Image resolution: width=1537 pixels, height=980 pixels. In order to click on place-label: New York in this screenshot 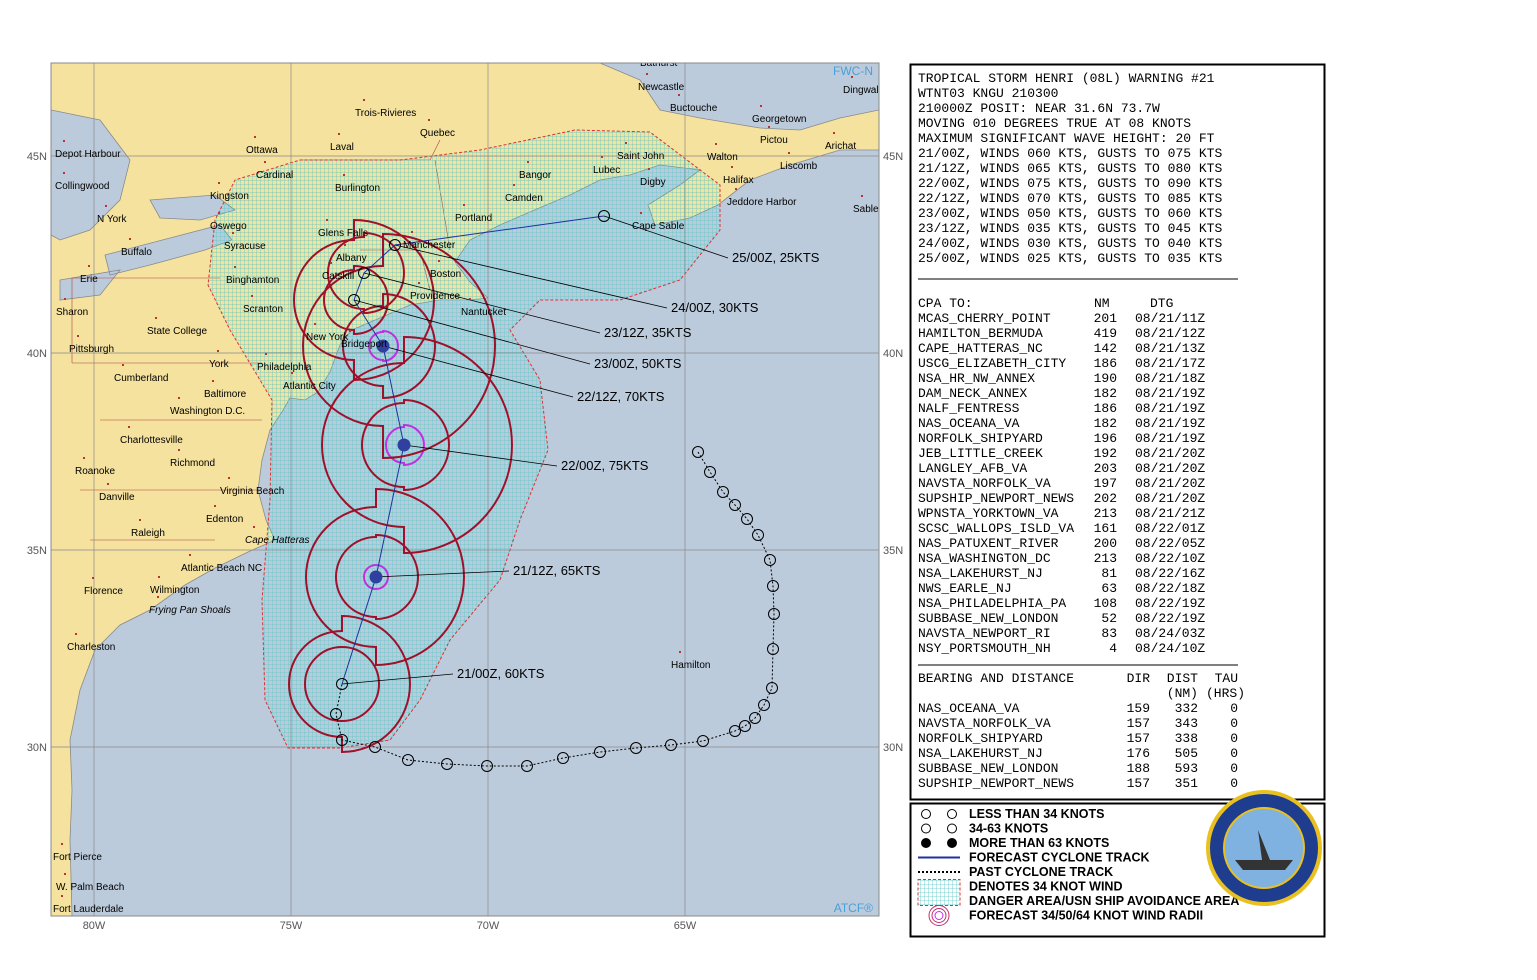, I will do `click(327, 337)`.